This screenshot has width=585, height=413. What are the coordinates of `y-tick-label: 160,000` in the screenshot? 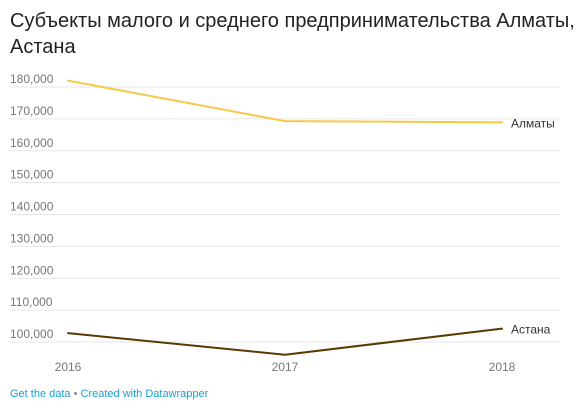 It's located at (32, 143).